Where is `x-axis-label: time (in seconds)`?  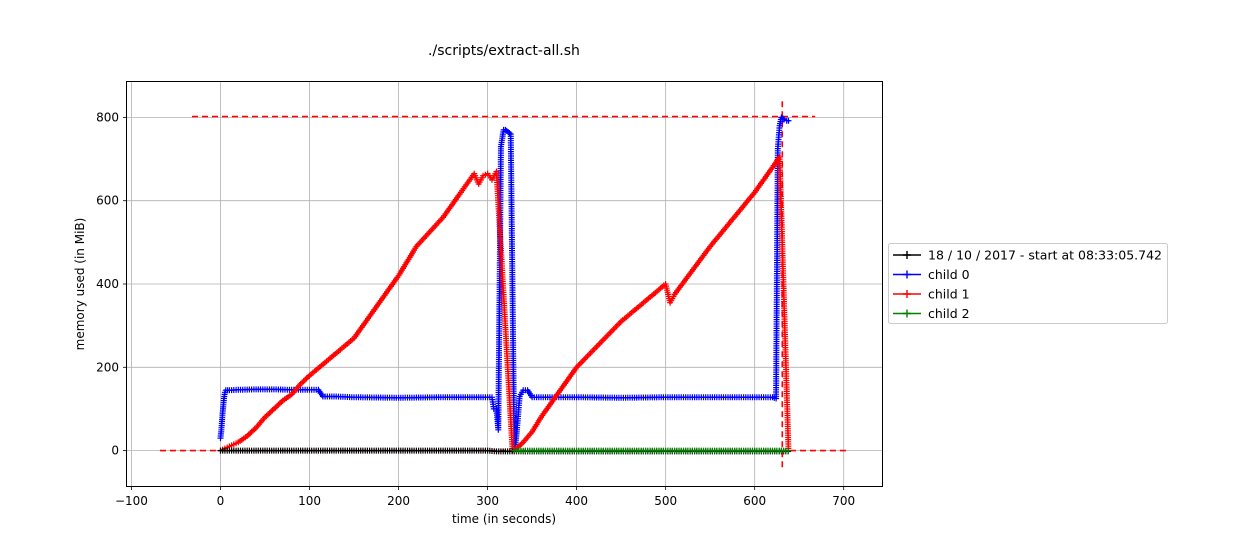
x-axis-label: time (in seconds) is located at coordinates (504, 519).